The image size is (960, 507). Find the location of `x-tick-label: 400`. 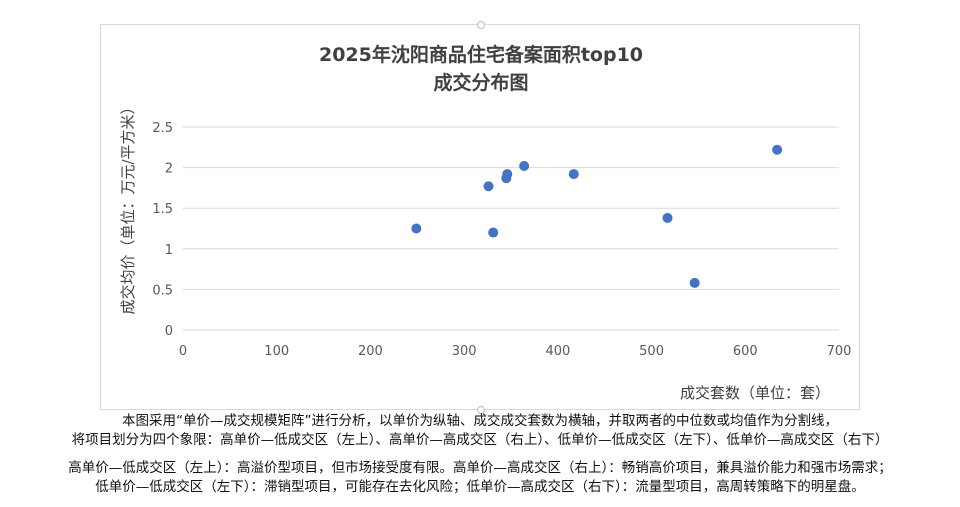

x-tick-label: 400 is located at coordinates (557, 351).